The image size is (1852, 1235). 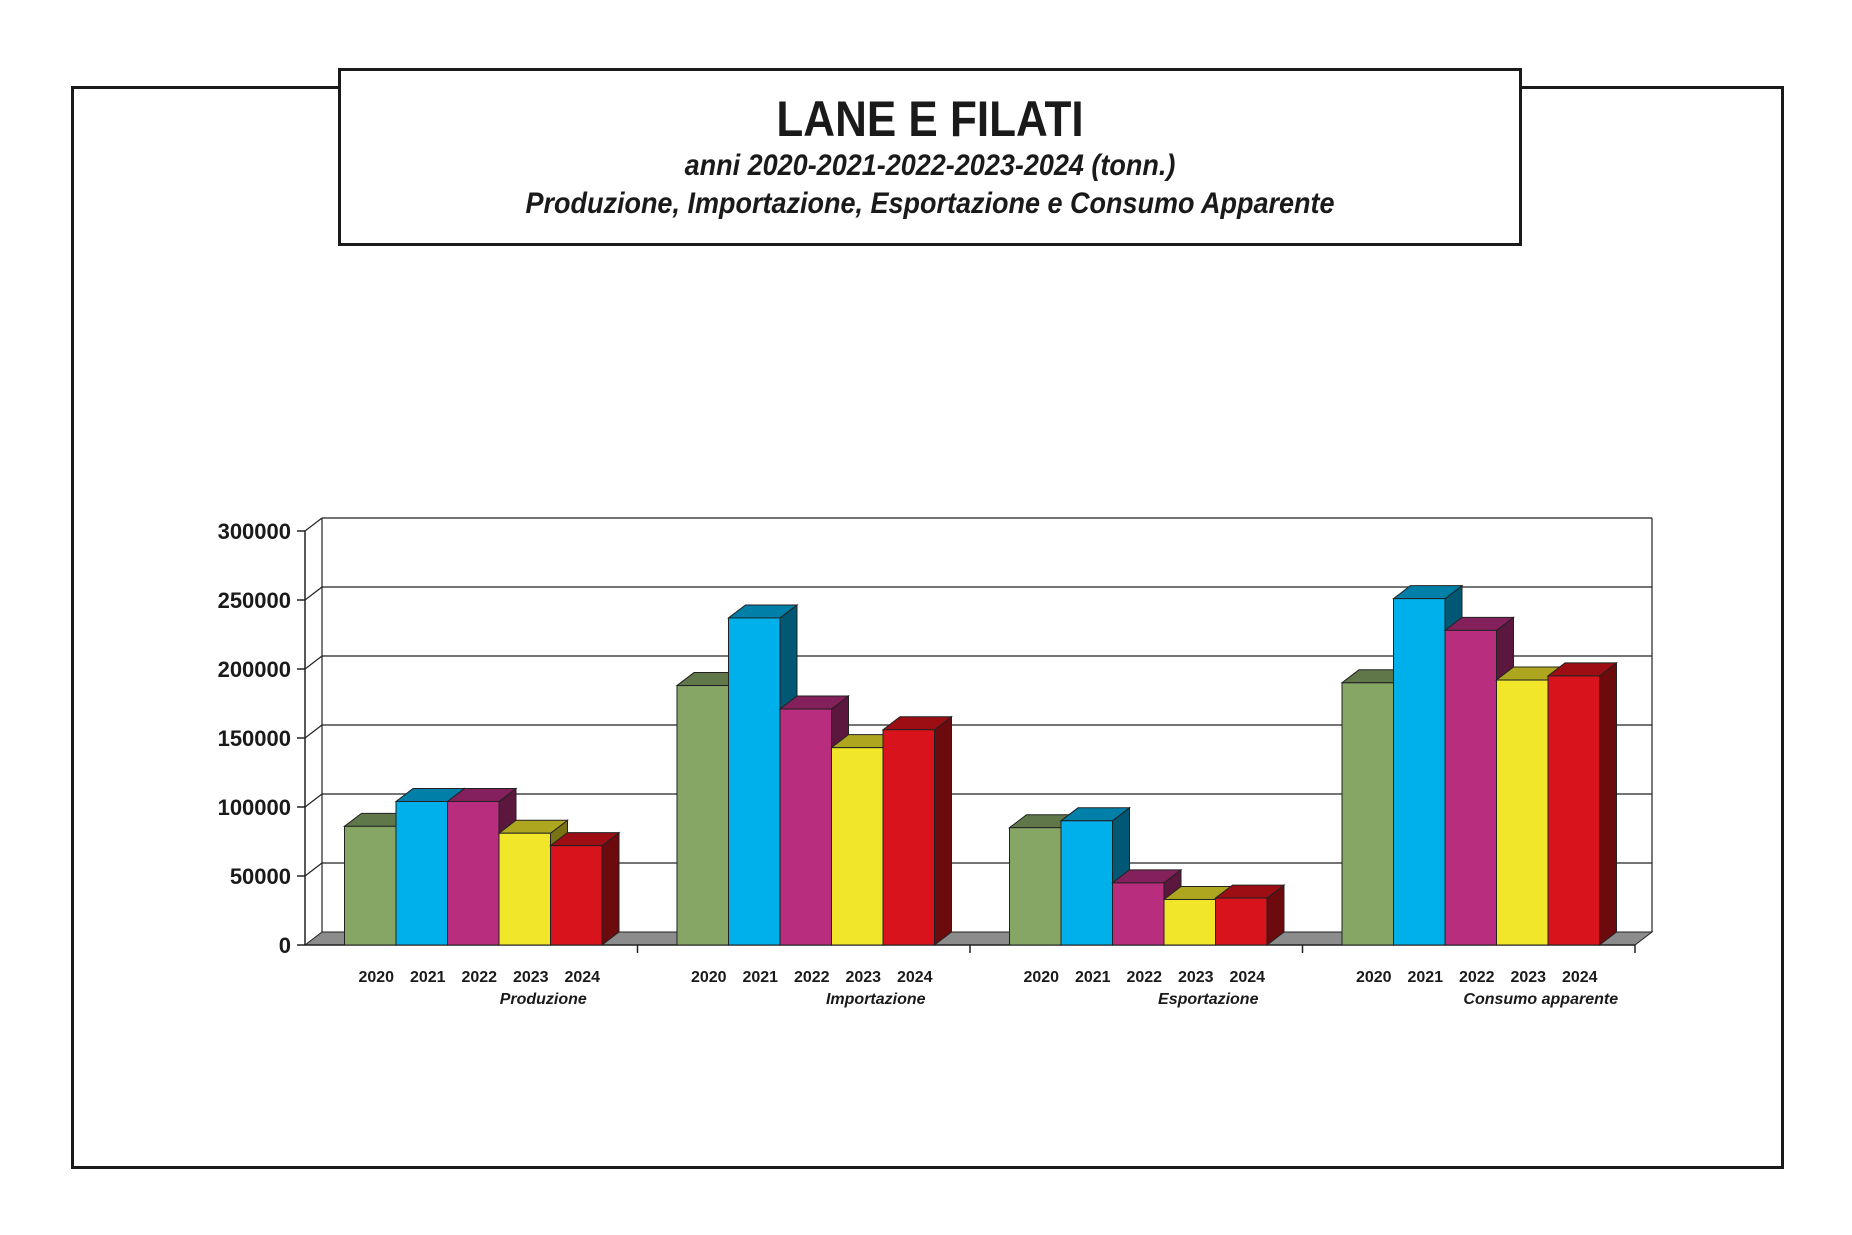 What do you see at coordinates (930, 119) in the screenshot?
I see `chart-title: LANE E FILATI` at bounding box center [930, 119].